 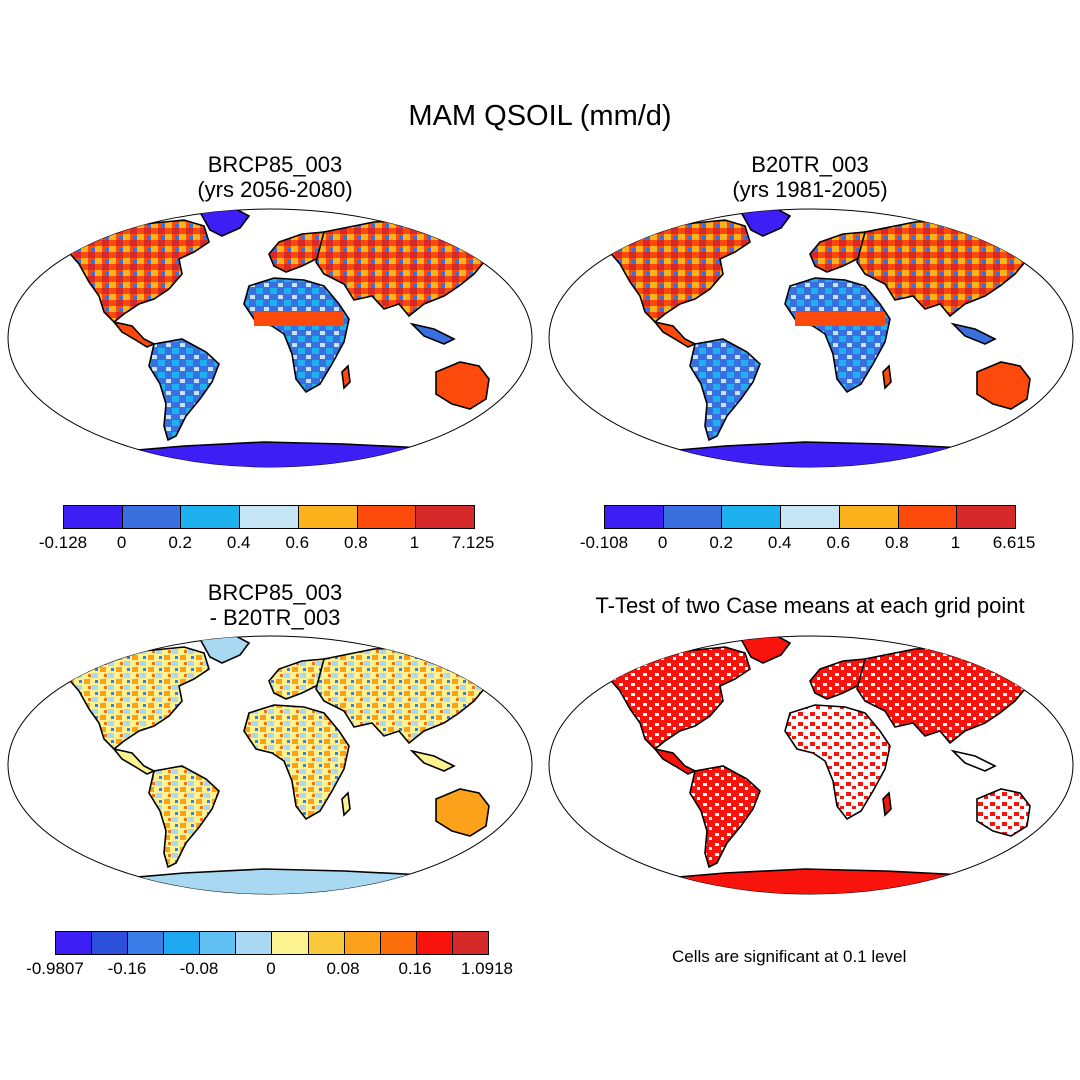 I want to click on cb2-tick-label: 6.615, so click(x=1014, y=542).